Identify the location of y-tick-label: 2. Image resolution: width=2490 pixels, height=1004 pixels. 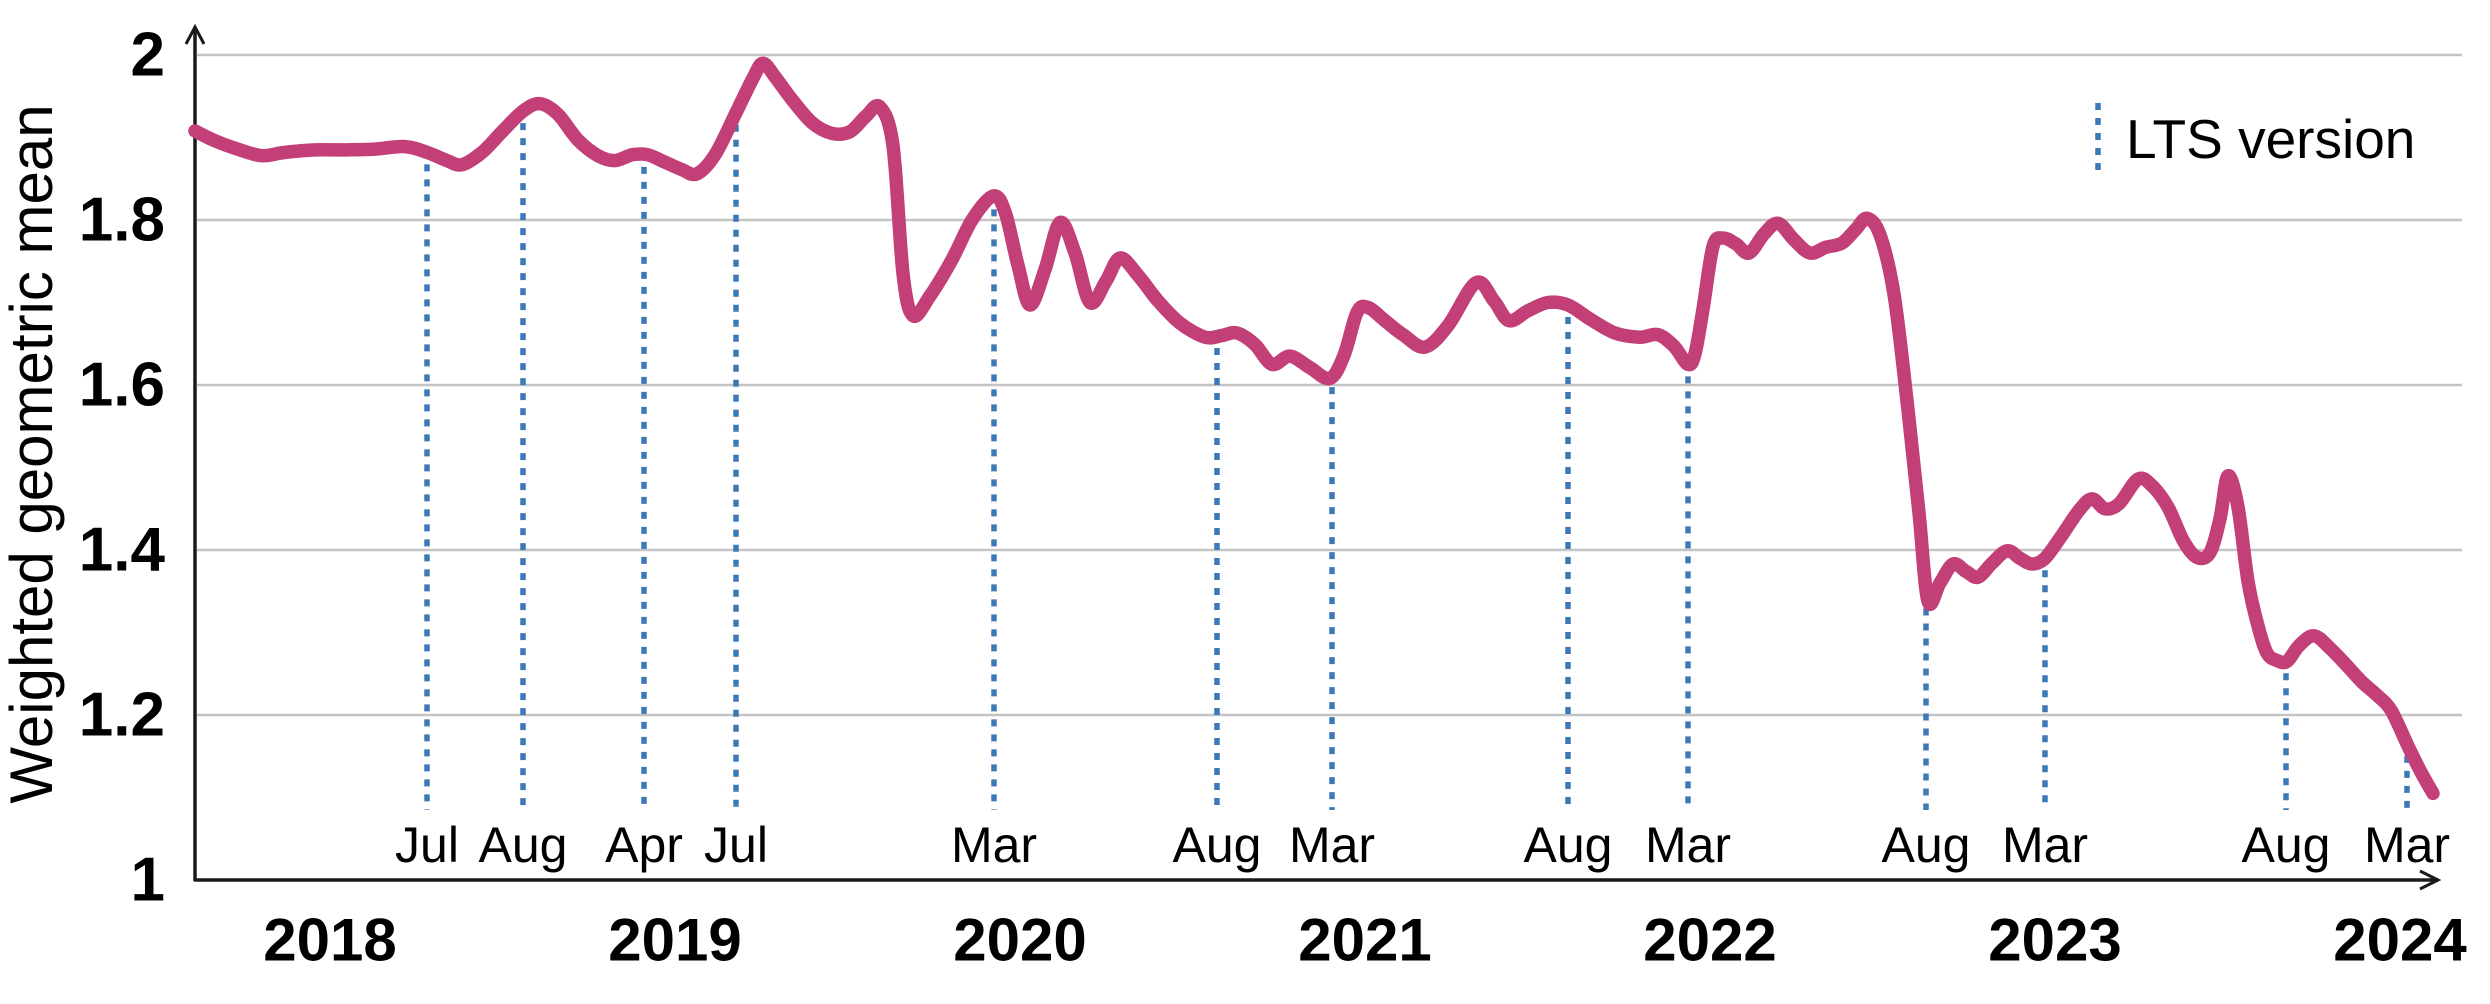
(148, 55).